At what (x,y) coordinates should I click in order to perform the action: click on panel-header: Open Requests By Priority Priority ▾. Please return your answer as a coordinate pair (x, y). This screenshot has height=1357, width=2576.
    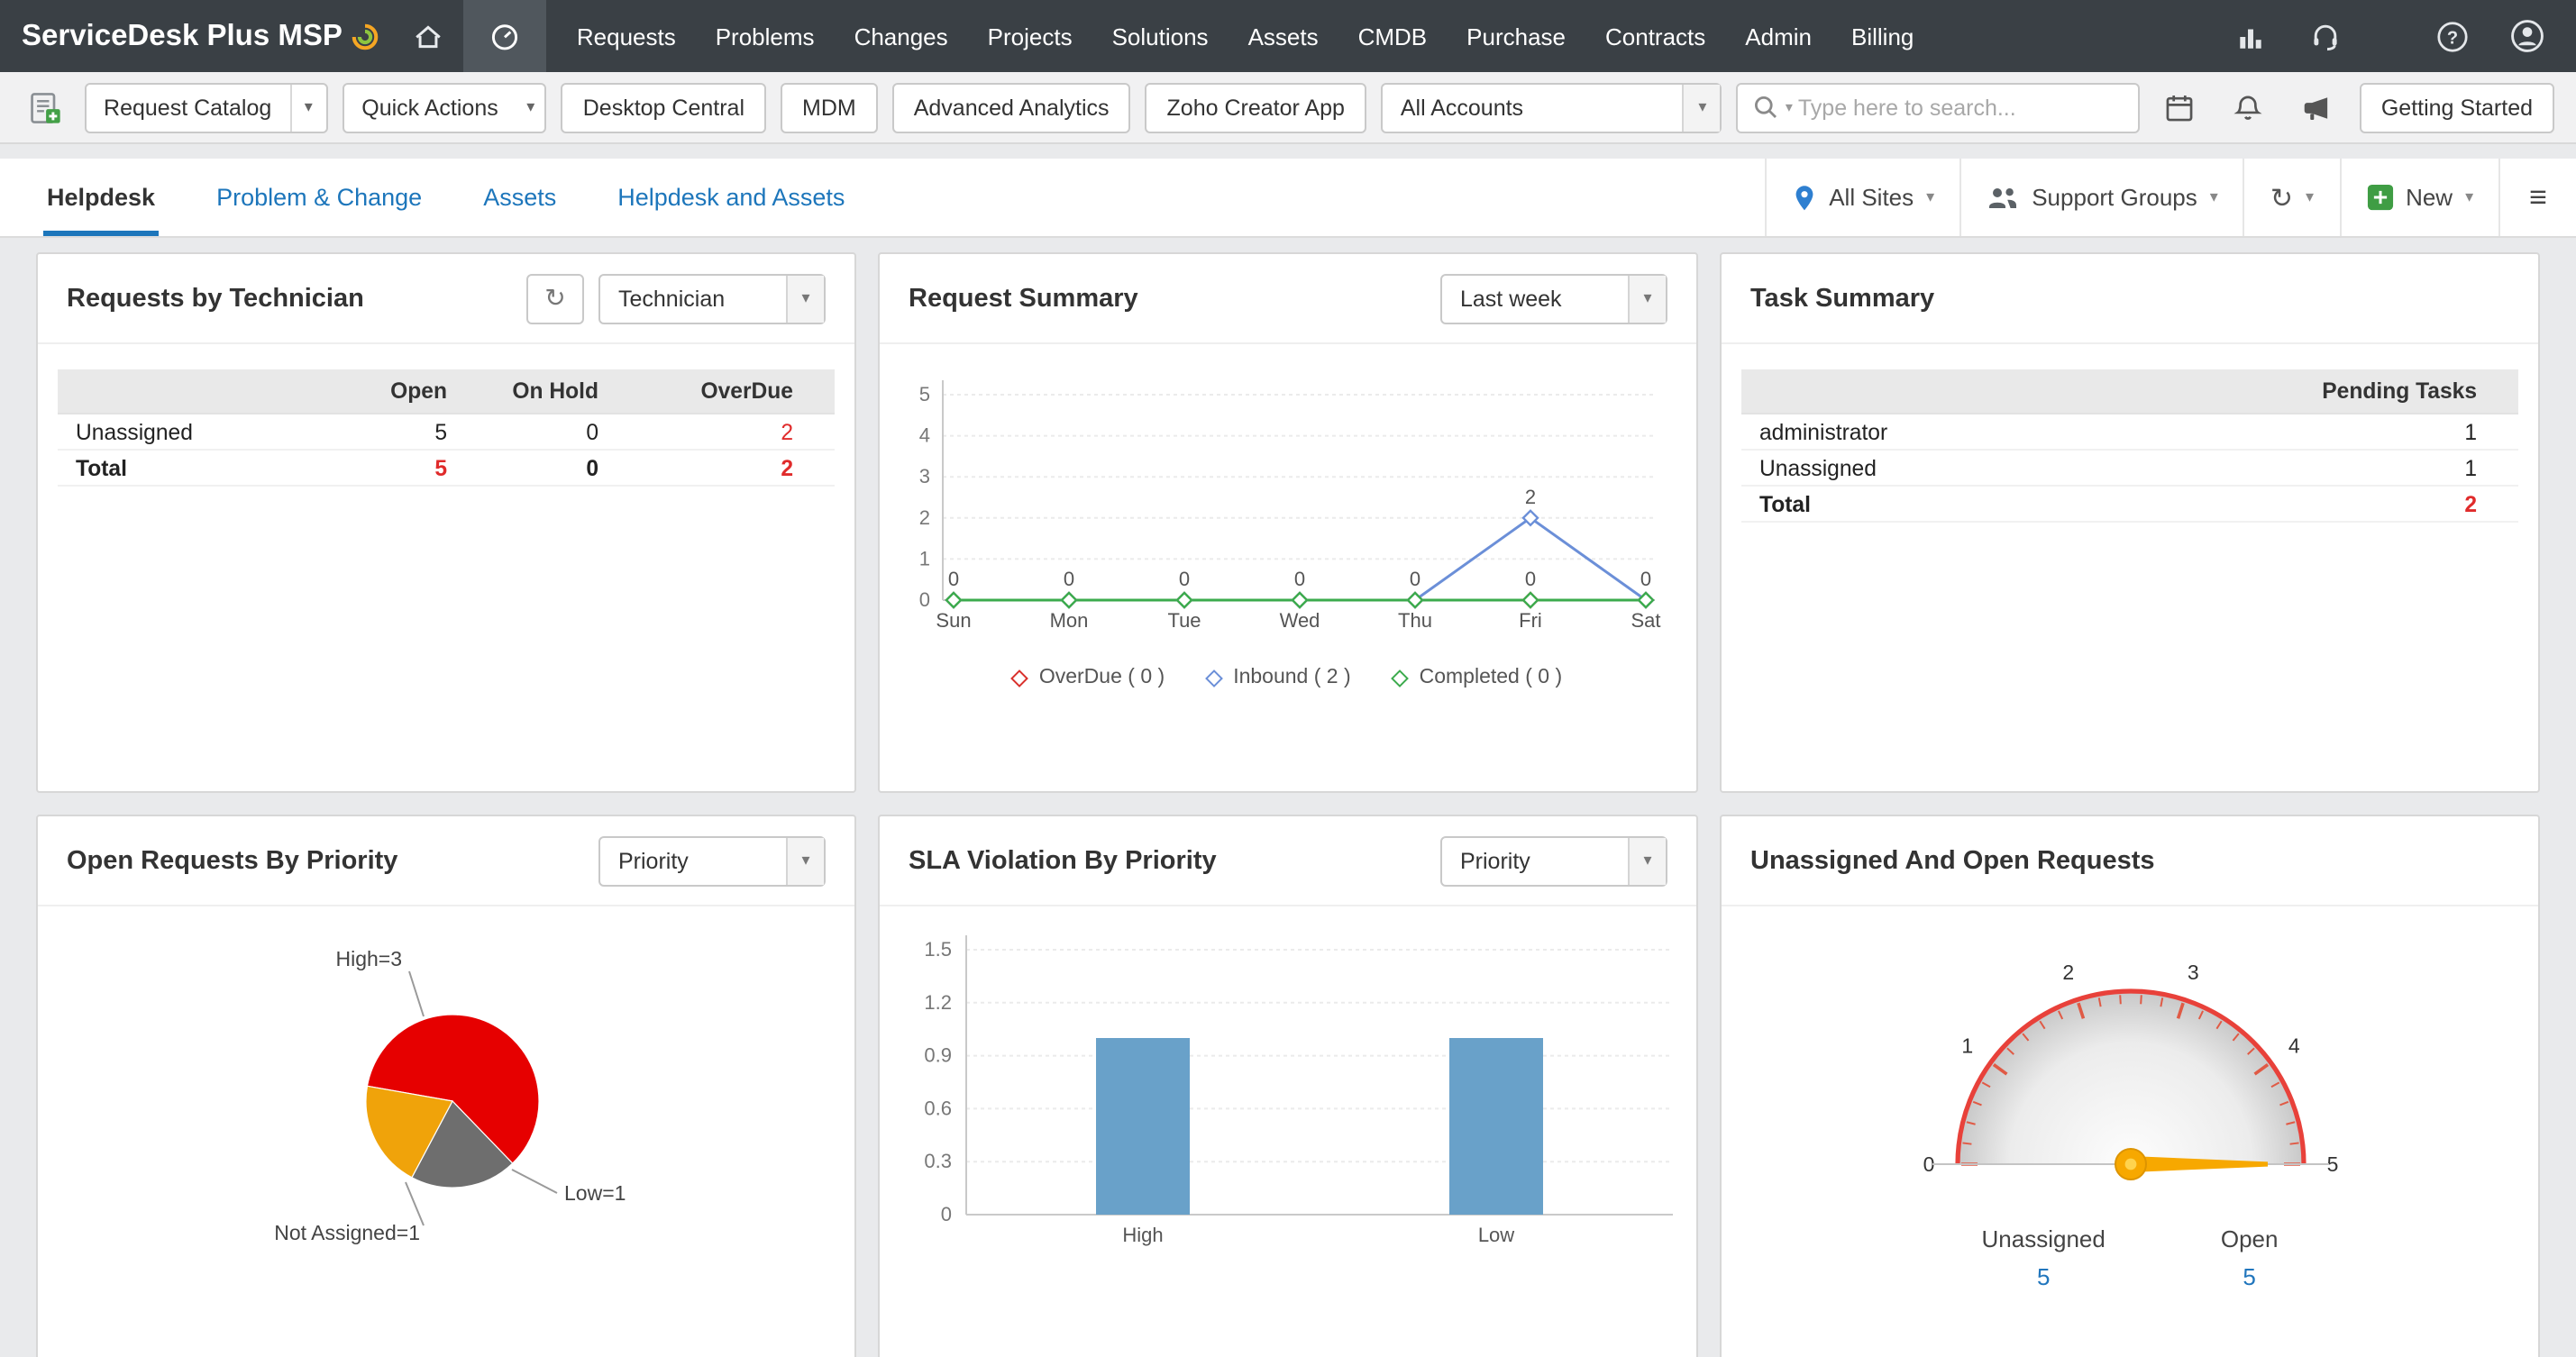
    Looking at the image, I should click on (446, 861).